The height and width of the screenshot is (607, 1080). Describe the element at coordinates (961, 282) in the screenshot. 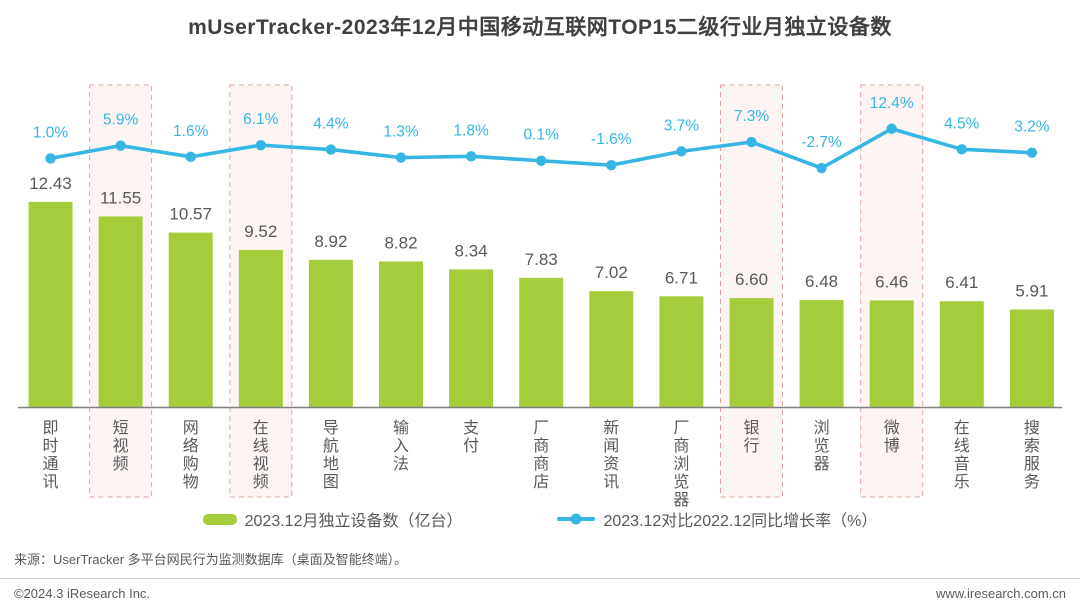

I see `svg-text: 6.41` at that location.